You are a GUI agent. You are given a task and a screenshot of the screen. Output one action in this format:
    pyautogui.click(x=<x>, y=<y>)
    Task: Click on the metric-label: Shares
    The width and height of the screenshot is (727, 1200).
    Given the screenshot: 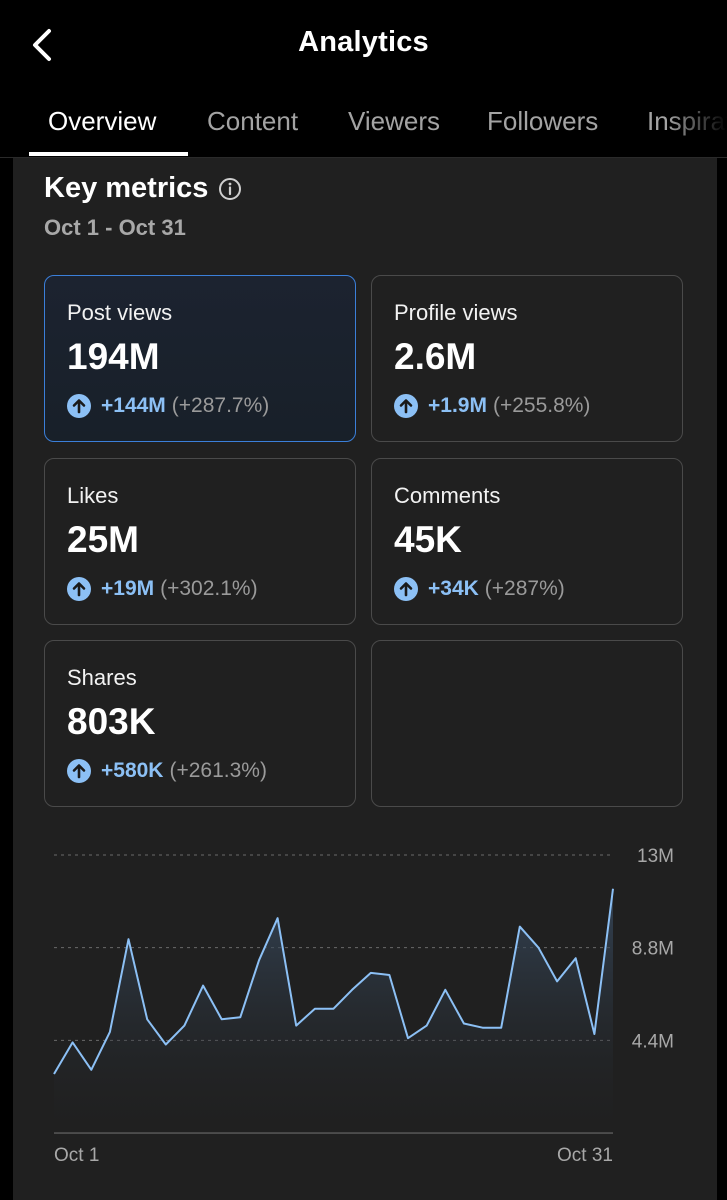 What is the action you would take?
    pyautogui.click(x=102, y=677)
    